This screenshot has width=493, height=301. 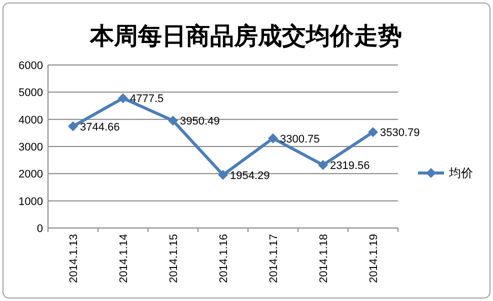 I want to click on x-tick-label: 2014.1.18, so click(x=324, y=258).